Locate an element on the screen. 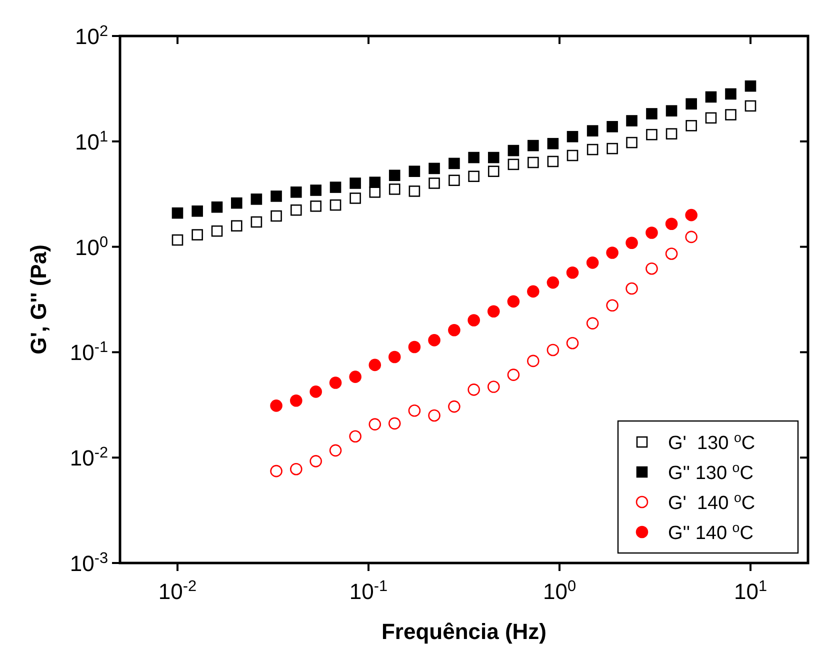  legend-label: G'' 130 $^{o}$C is located at coordinates (711, 472).